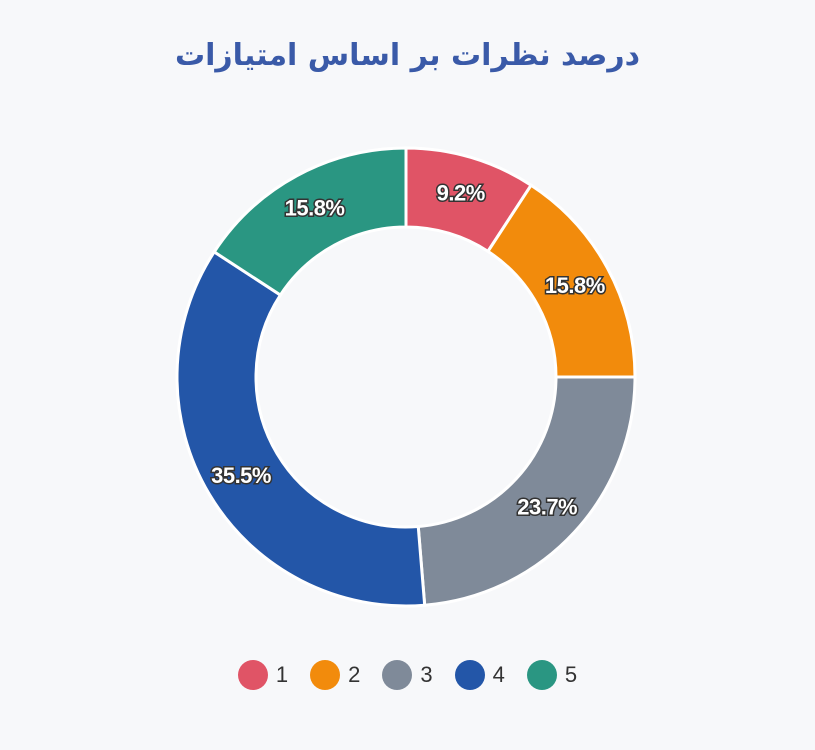 This screenshot has width=815, height=750. Describe the element at coordinates (315, 208) in the screenshot. I see `slice-label-5: 15.8%` at that location.